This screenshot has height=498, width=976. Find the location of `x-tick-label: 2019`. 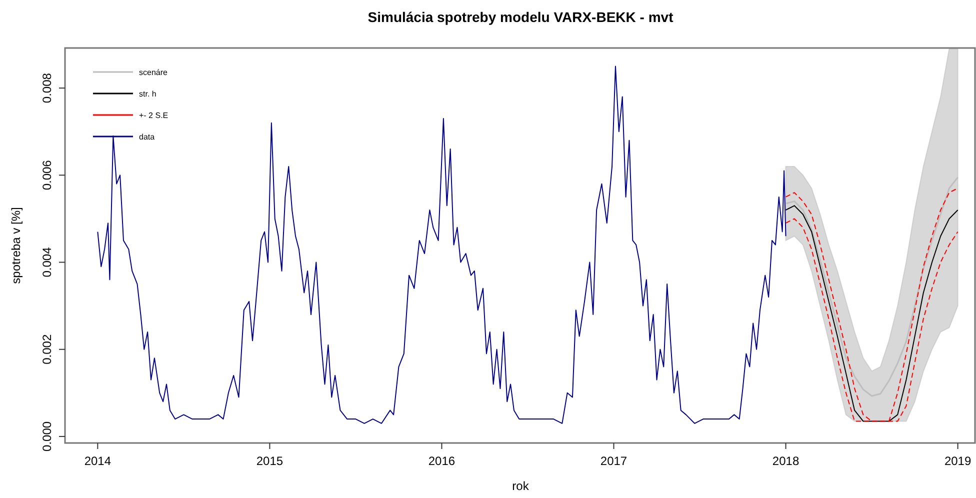

x-tick-label: 2019 is located at coordinates (958, 461).